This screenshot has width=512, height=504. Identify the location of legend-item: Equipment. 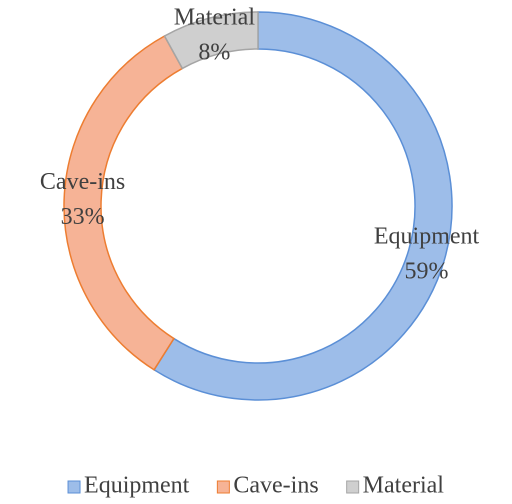
(128, 486).